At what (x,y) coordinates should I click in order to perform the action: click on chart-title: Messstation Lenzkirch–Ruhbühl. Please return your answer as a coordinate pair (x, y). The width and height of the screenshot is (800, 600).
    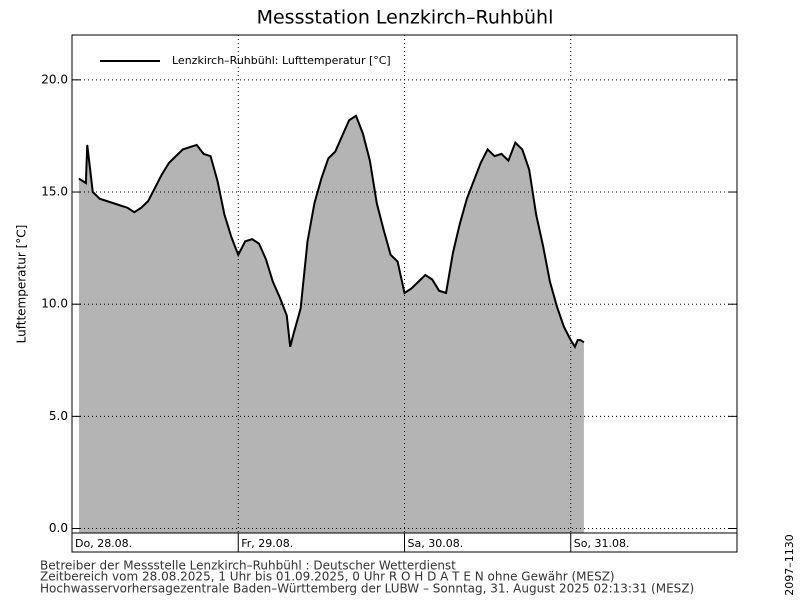
    Looking at the image, I should click on (405, 18).